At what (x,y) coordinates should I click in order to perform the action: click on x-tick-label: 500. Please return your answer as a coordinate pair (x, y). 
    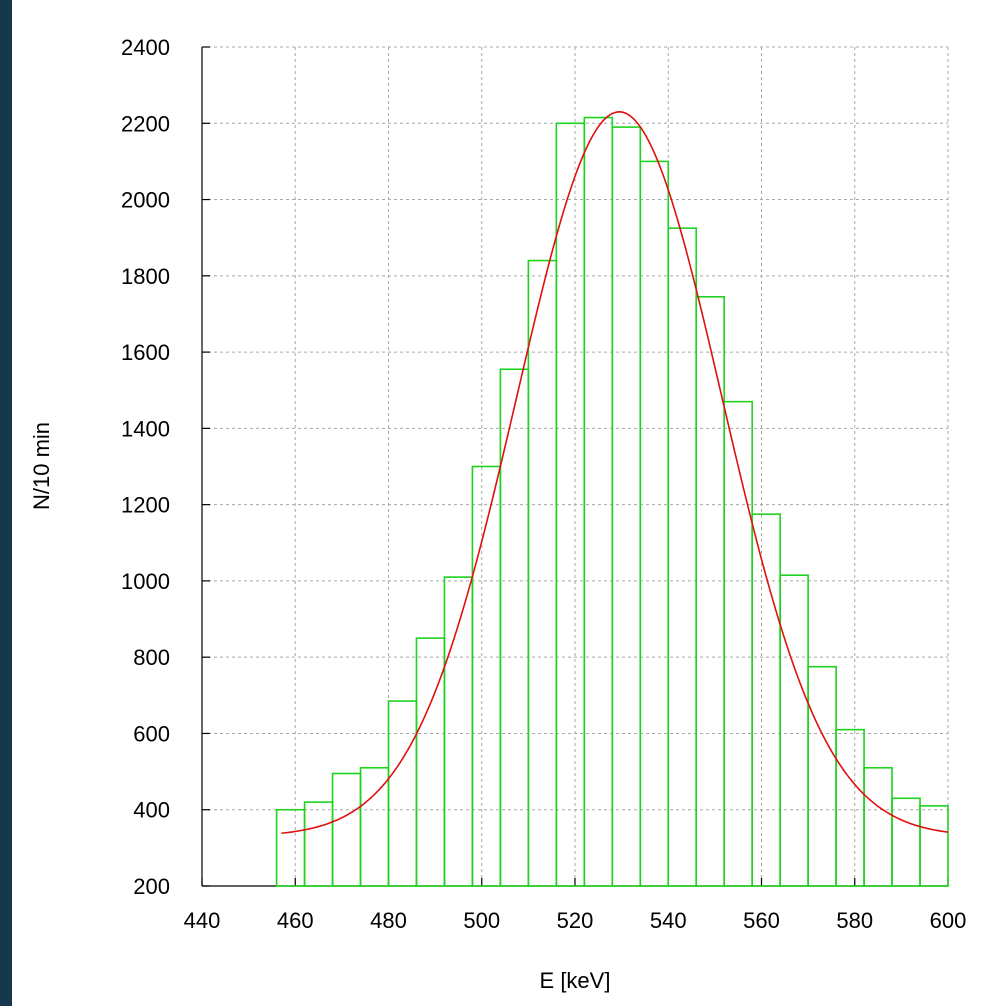
    Looking at the image, I should click on (481, 920).